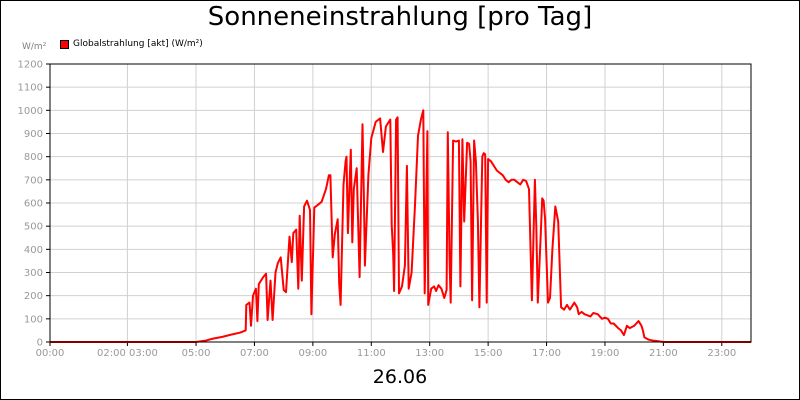 The image size is (800, 400). Describe the element at coordinates (30, 65) in the screenshot. I see `y-tick-label: 1200` at that location.